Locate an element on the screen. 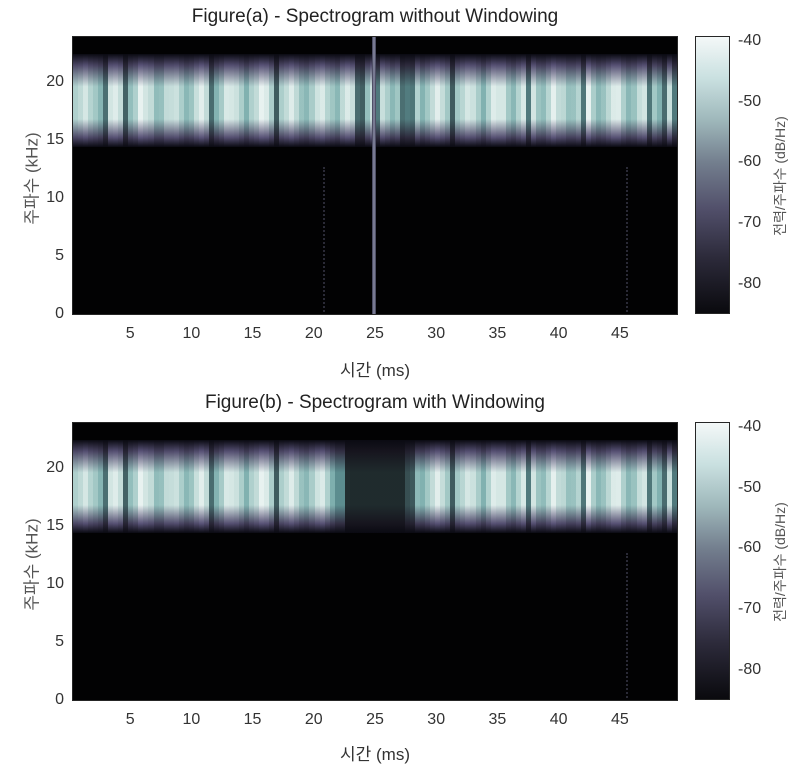  x-tick-label: 5 is located at coordinates (130, 333).